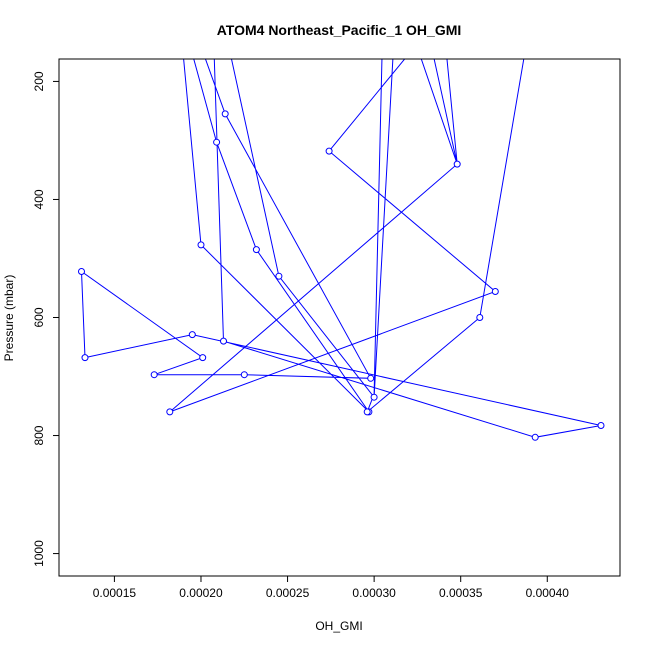  What do you see at coordinates (288, 593) in the screenshot?
I see `x-tick-label: 0.00025` at bounding box center [288, 593].